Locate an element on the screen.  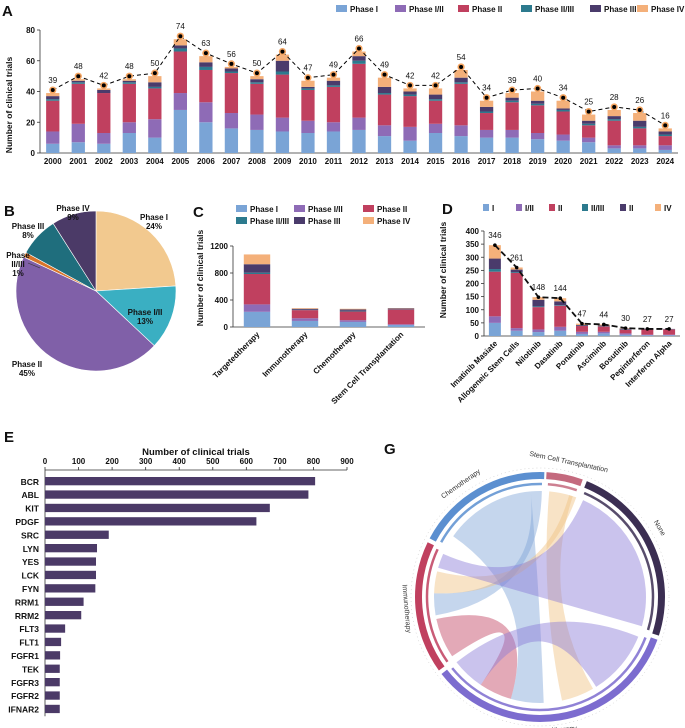
bar-allogeneic-stem-cells-ii is located at coordinates (516, 301).